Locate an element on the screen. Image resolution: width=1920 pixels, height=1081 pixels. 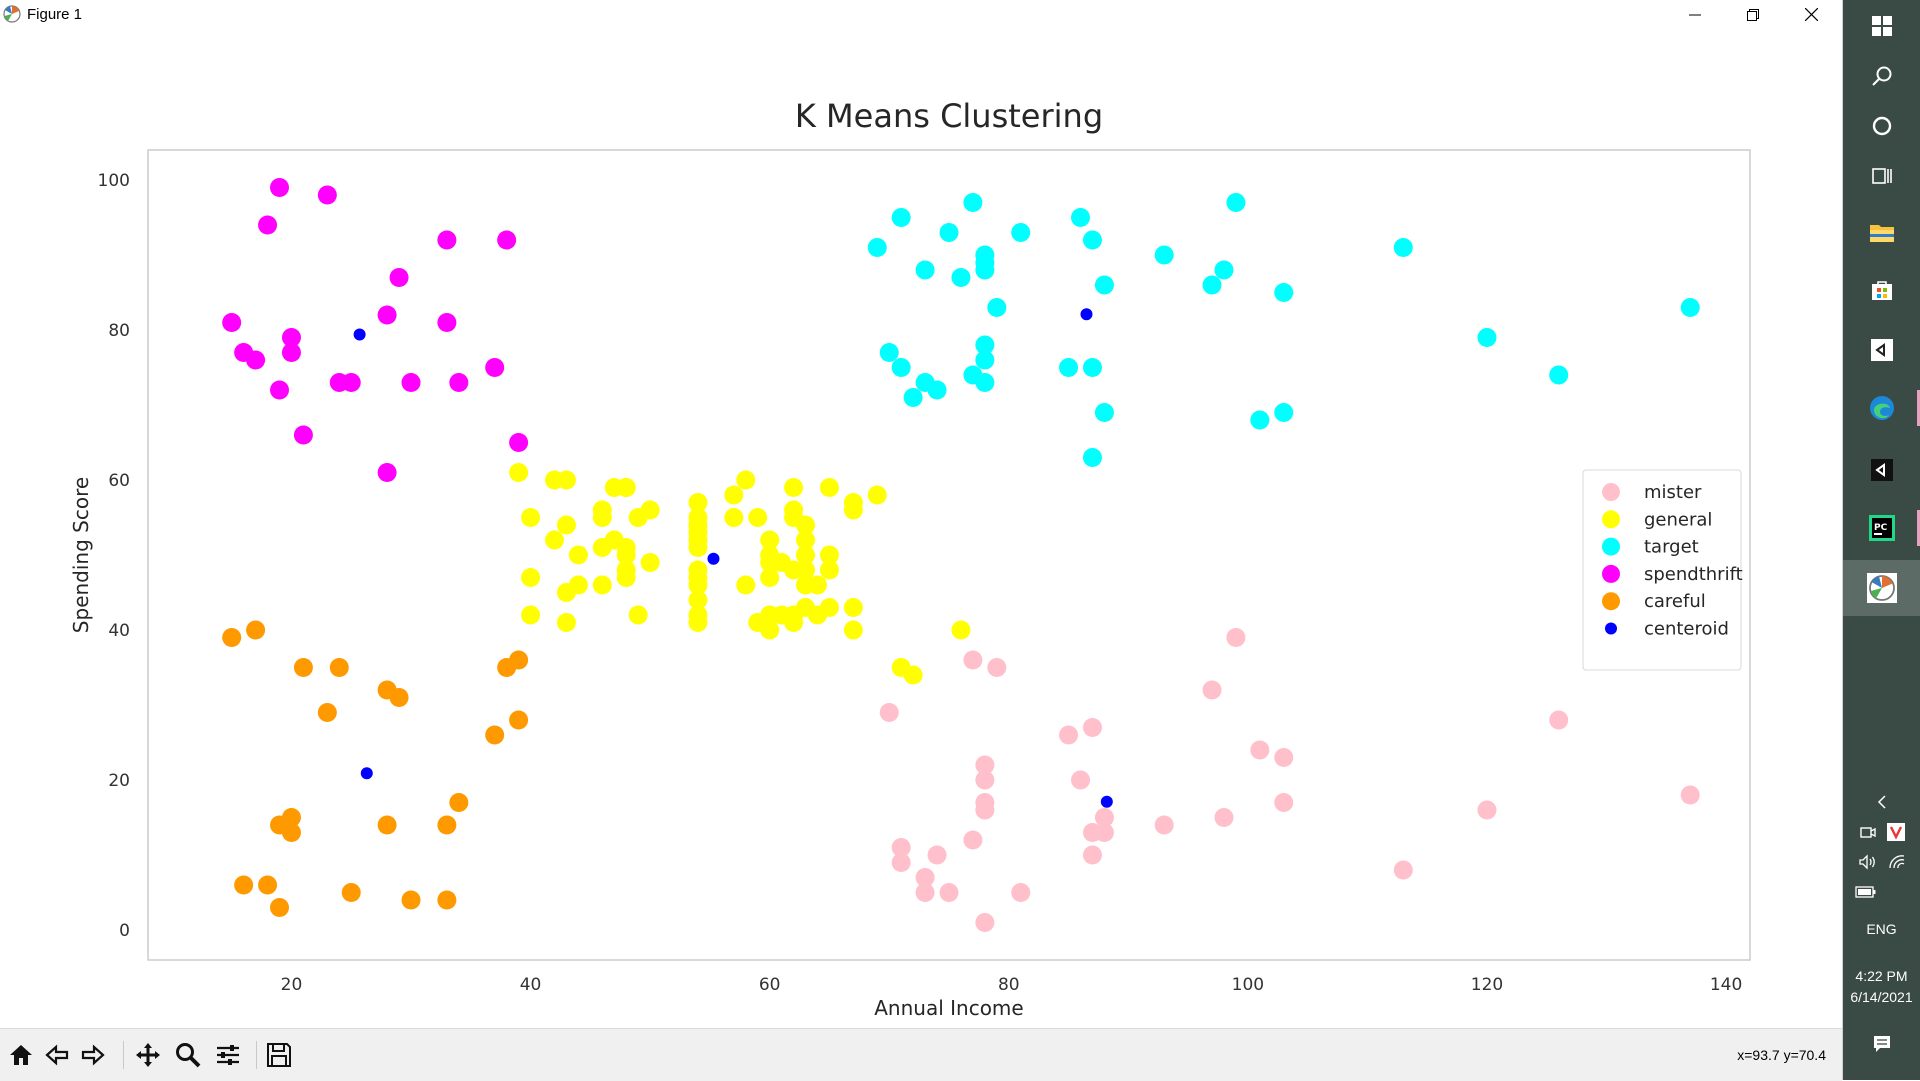
volume-icon is located at coordinates (1868, 862).